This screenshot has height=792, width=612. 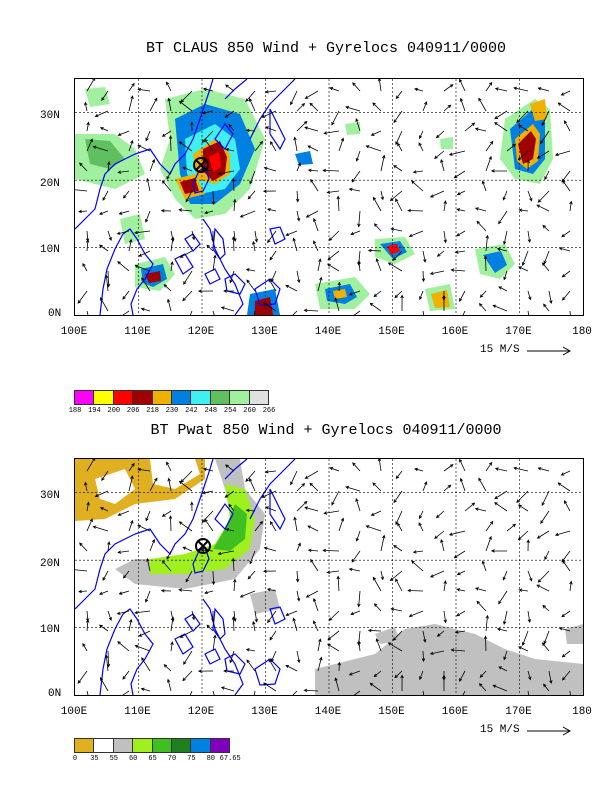 What do you see at coordinates (455, 712) in the screenshot?
I see `panel2-lon-label: 160E` at bounding box center [455, 712].